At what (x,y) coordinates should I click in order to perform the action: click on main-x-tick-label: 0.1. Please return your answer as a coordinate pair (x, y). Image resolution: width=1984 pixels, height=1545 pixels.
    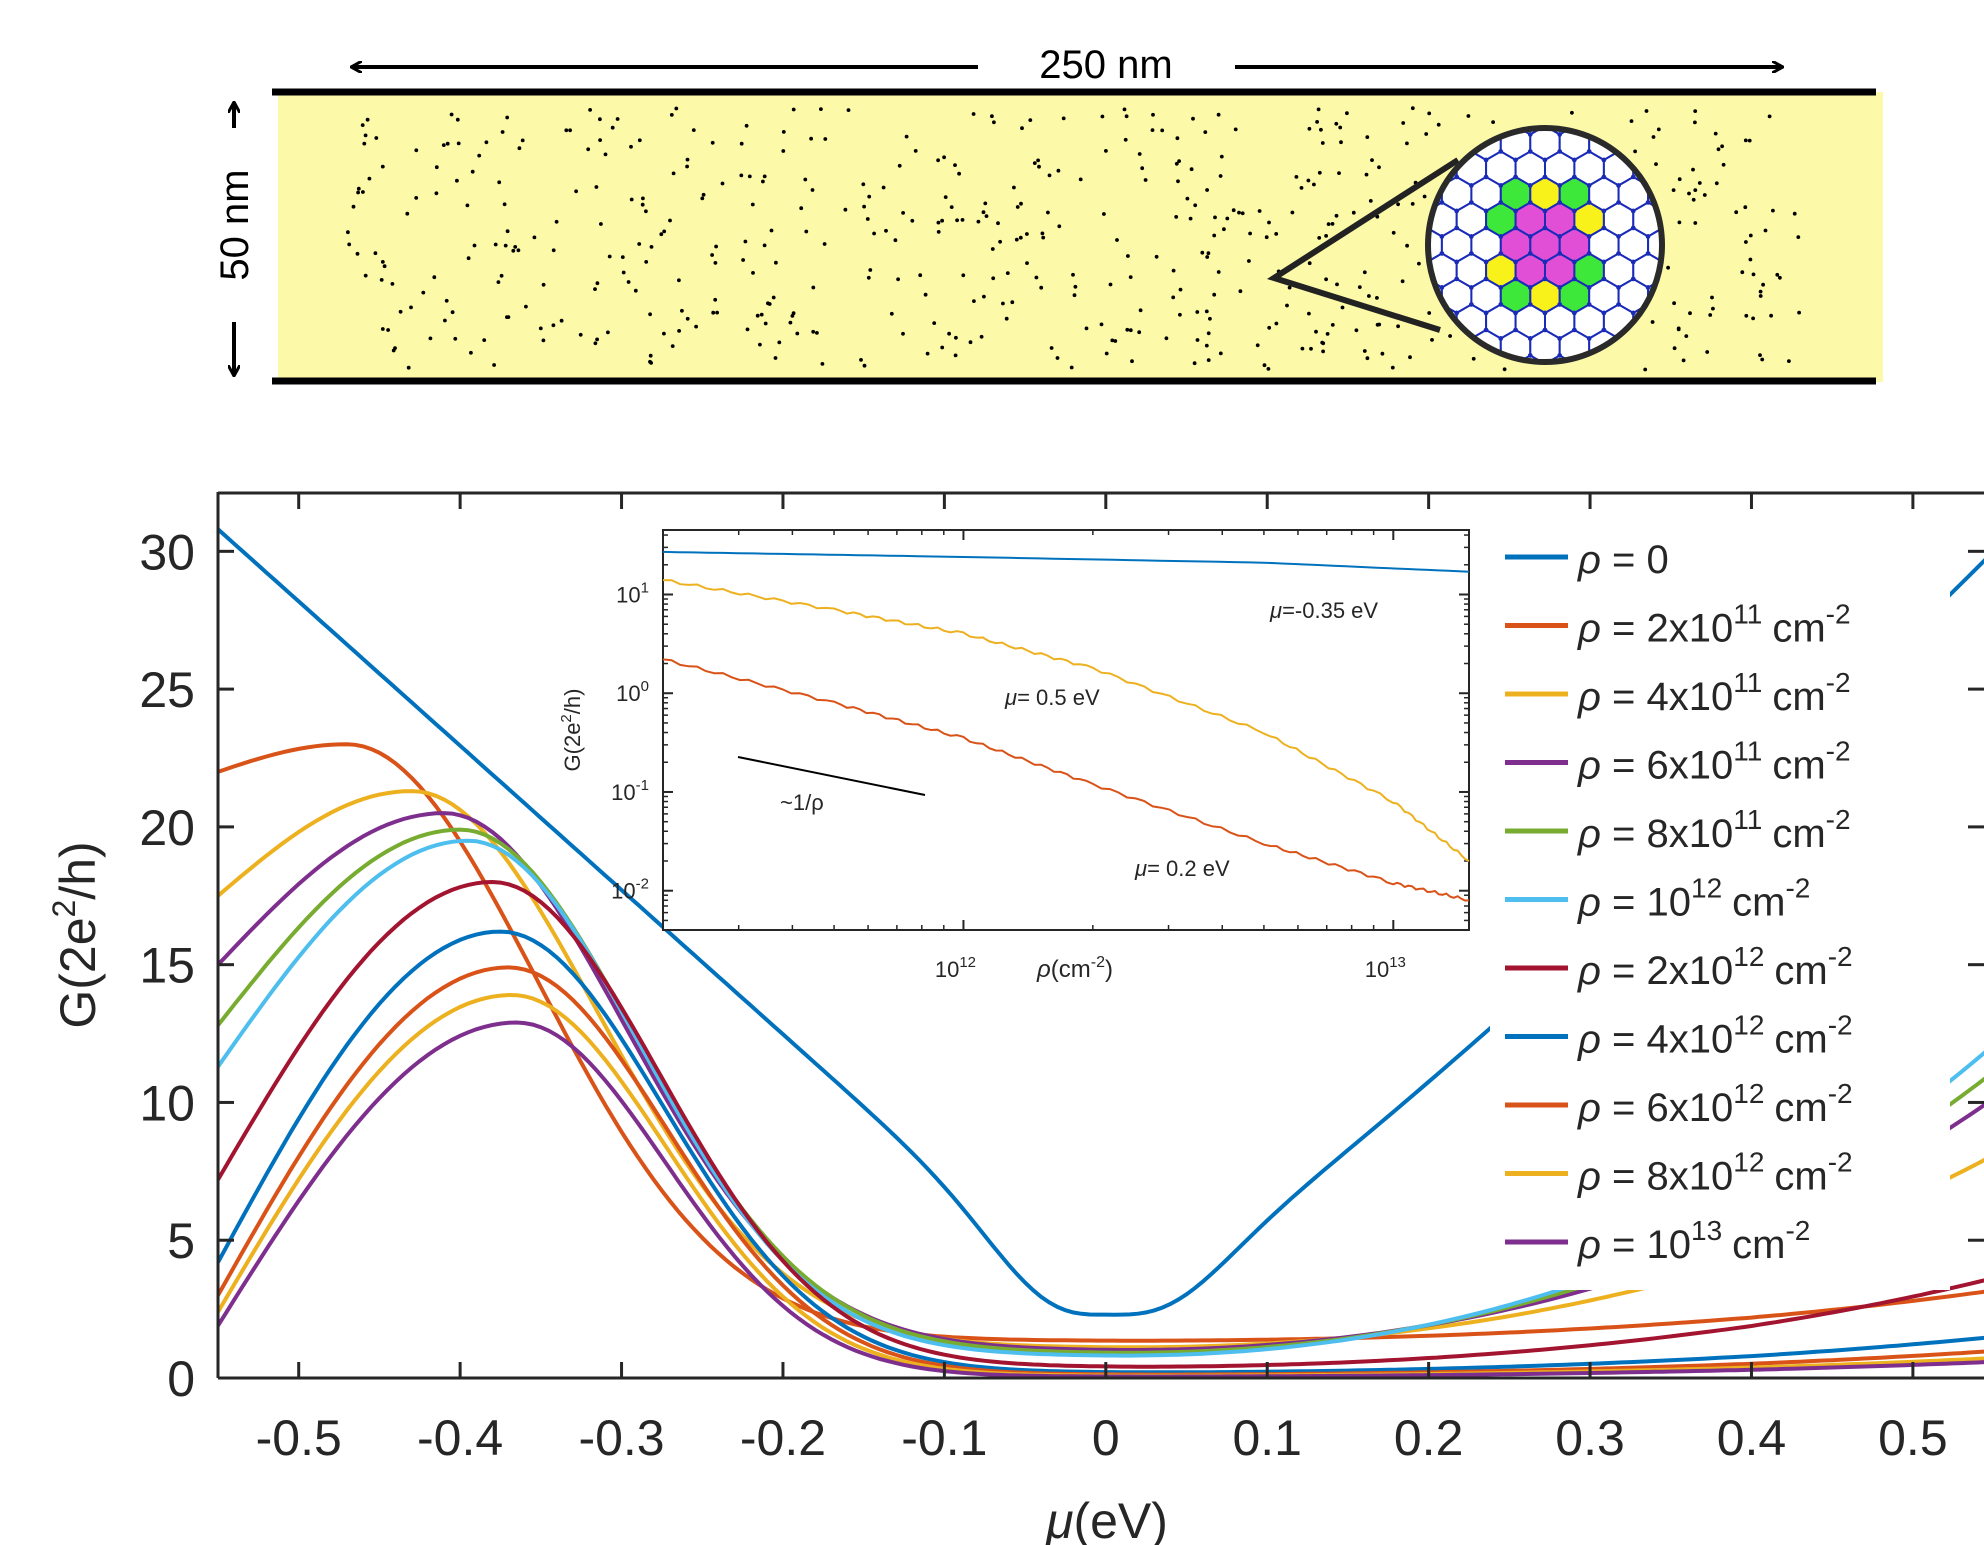
    Looking at the image, I should click on (1267, 1438).